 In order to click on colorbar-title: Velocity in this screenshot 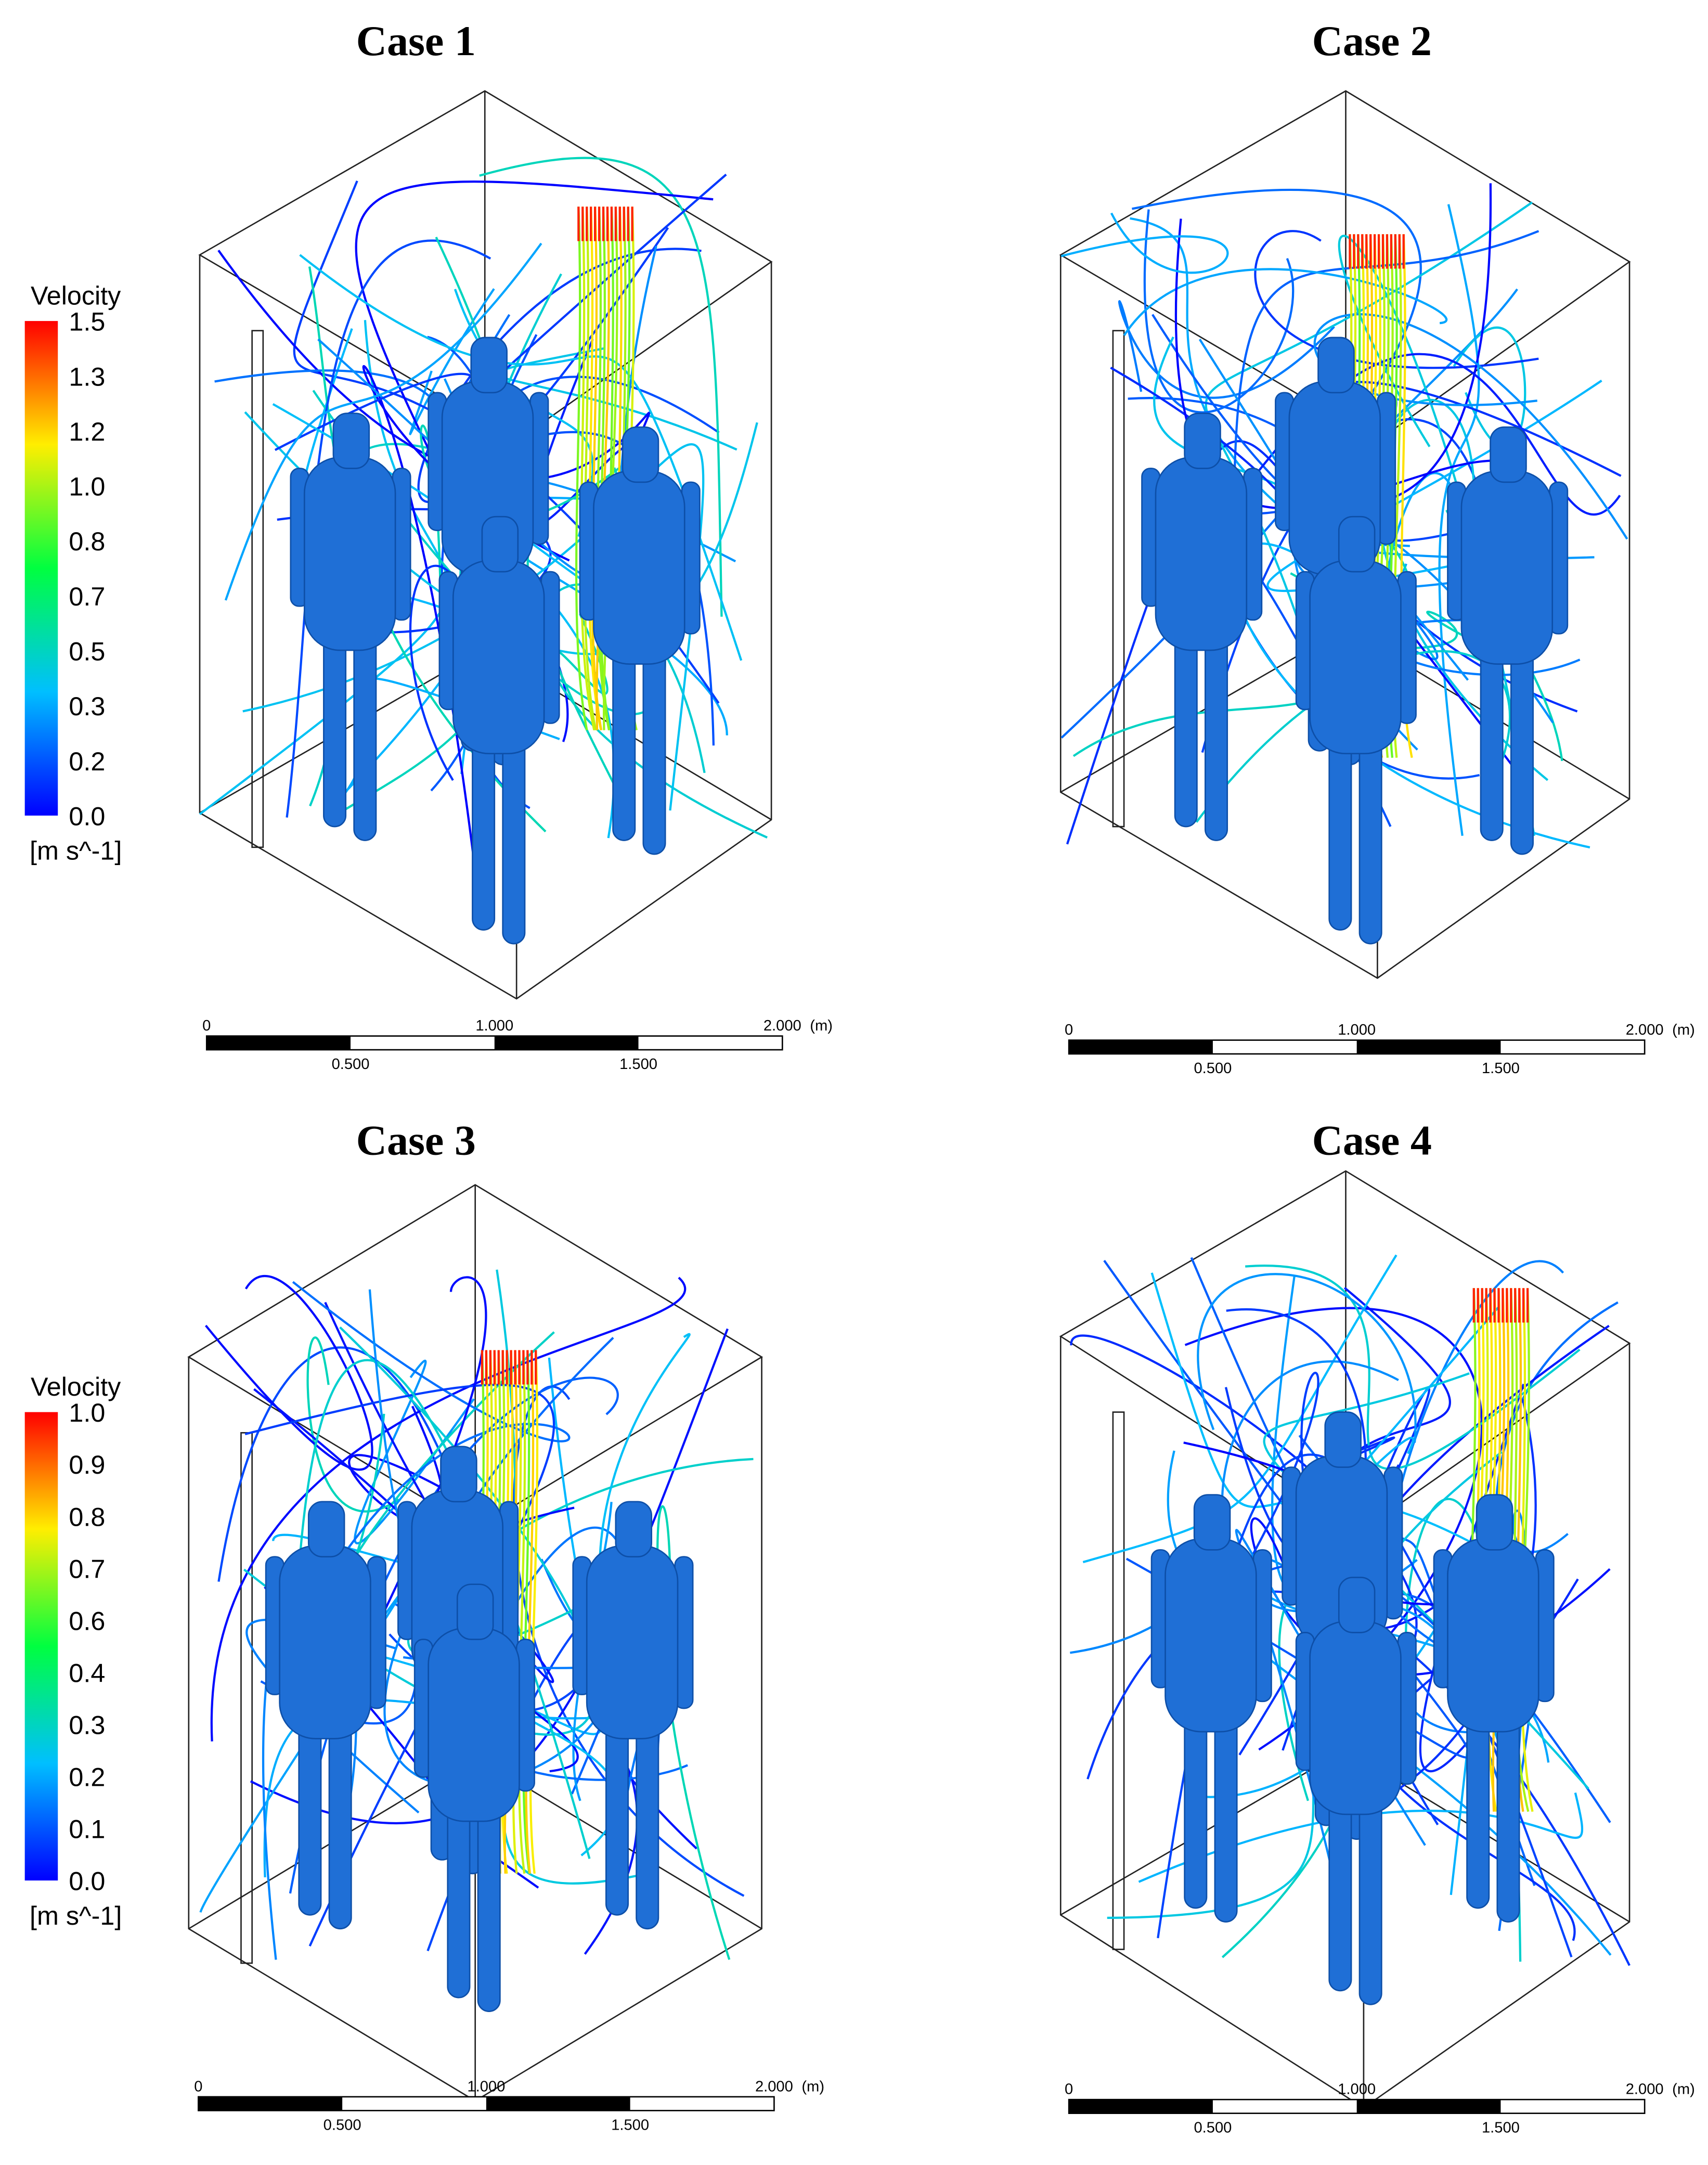, I will do `click(76, 295)`.